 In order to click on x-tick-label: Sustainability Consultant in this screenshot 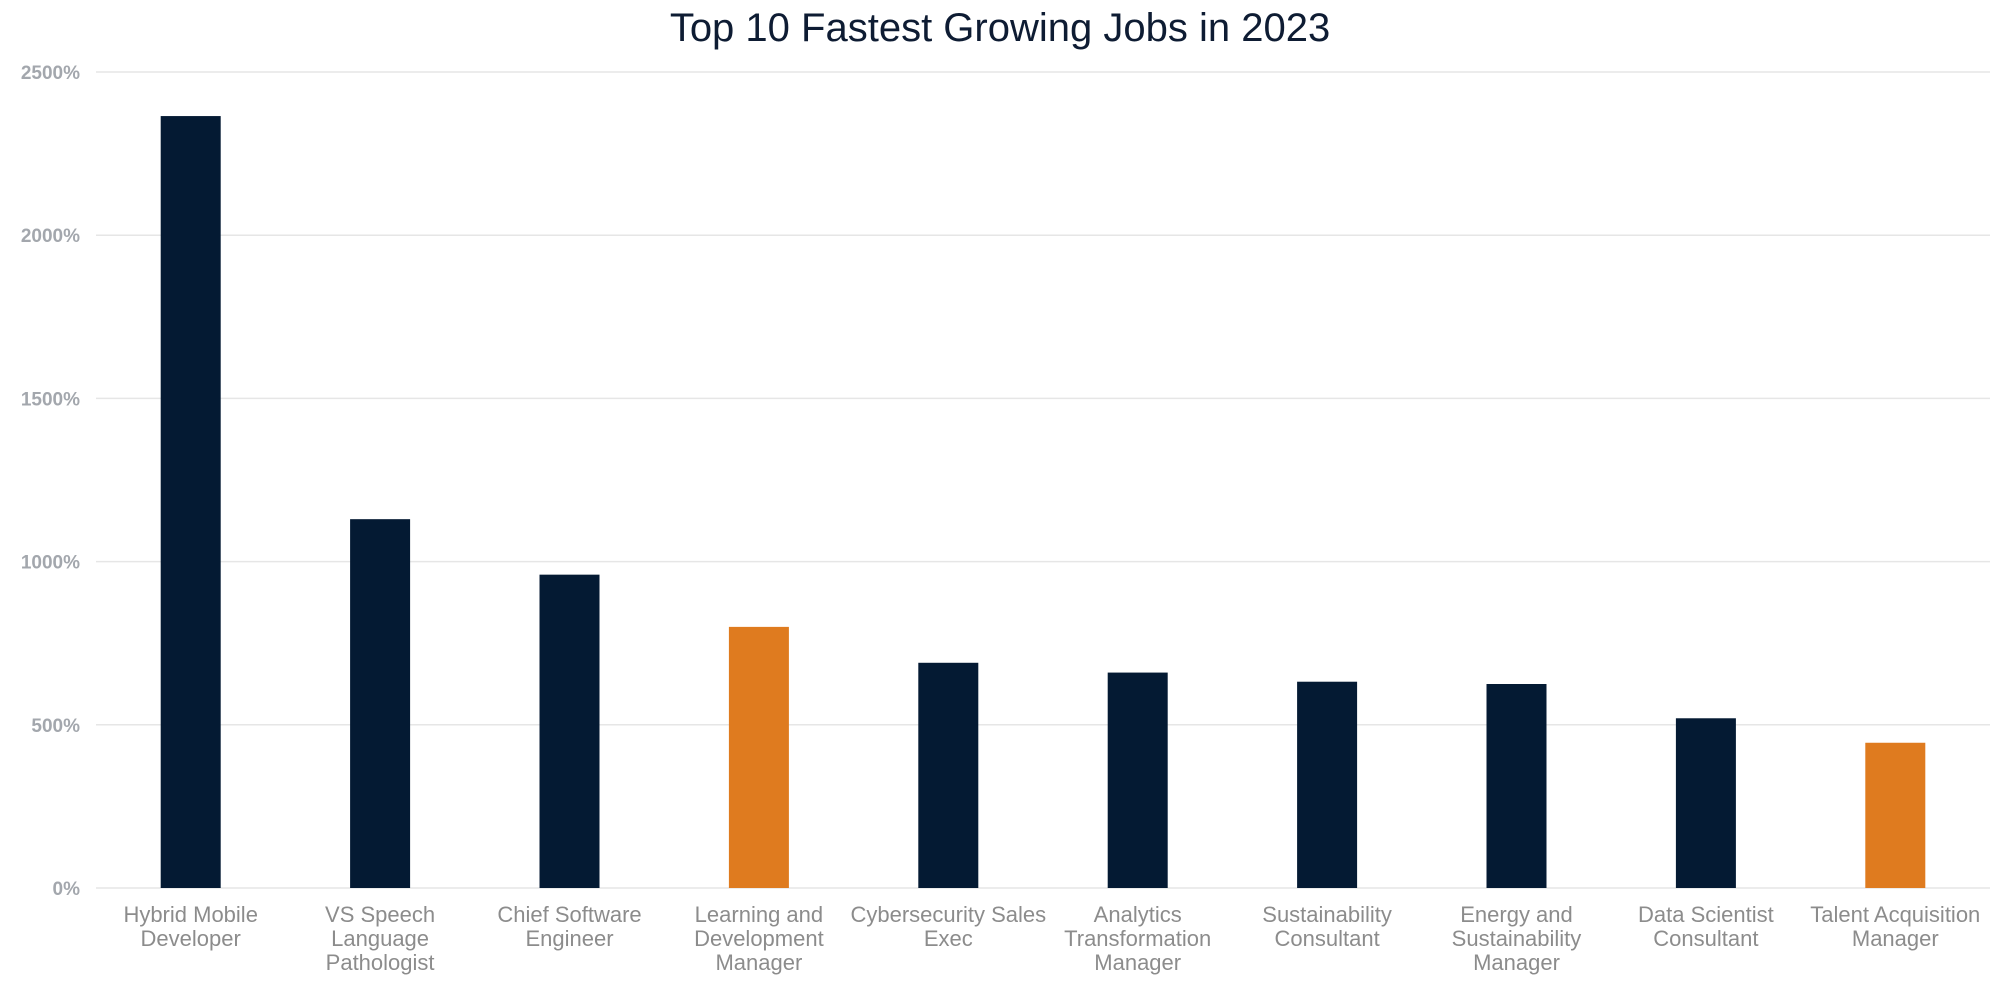, I will do `click(1327, 926)`.